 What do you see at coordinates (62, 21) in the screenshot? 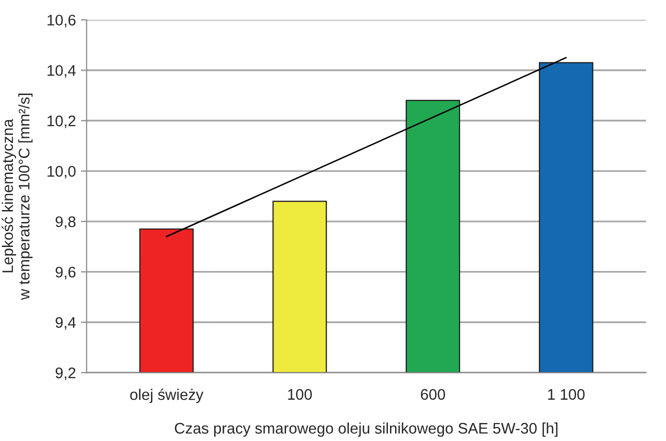
I see `y-tick-label: 10,6` at bounding box center [62, 21].